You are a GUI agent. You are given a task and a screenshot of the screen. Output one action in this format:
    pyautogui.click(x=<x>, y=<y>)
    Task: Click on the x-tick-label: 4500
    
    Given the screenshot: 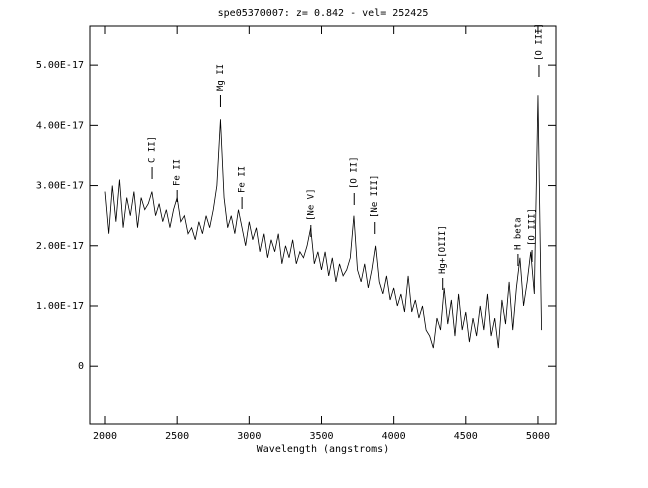 What is the action you would take?
    pyautogui.click(x=466, y=436)
    